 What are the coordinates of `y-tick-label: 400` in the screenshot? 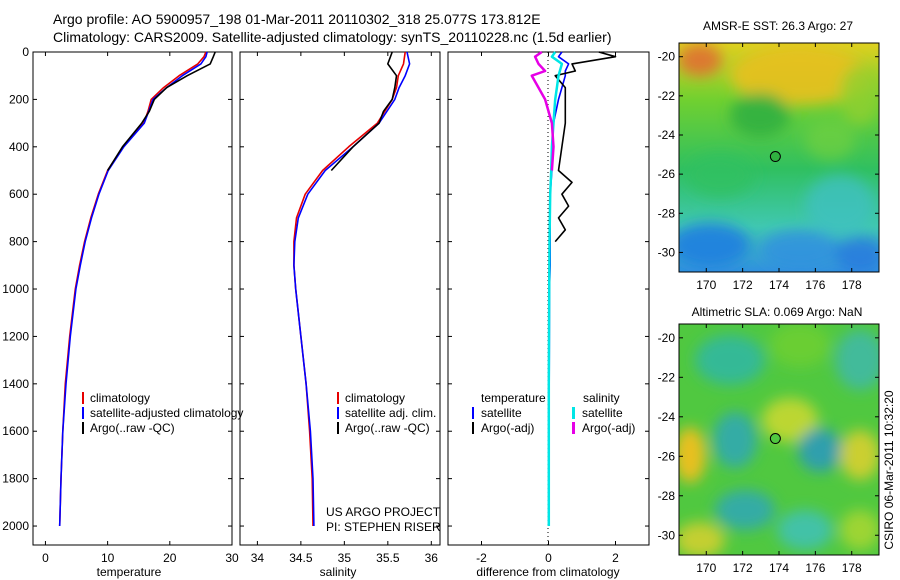 It's located at (19, 147).